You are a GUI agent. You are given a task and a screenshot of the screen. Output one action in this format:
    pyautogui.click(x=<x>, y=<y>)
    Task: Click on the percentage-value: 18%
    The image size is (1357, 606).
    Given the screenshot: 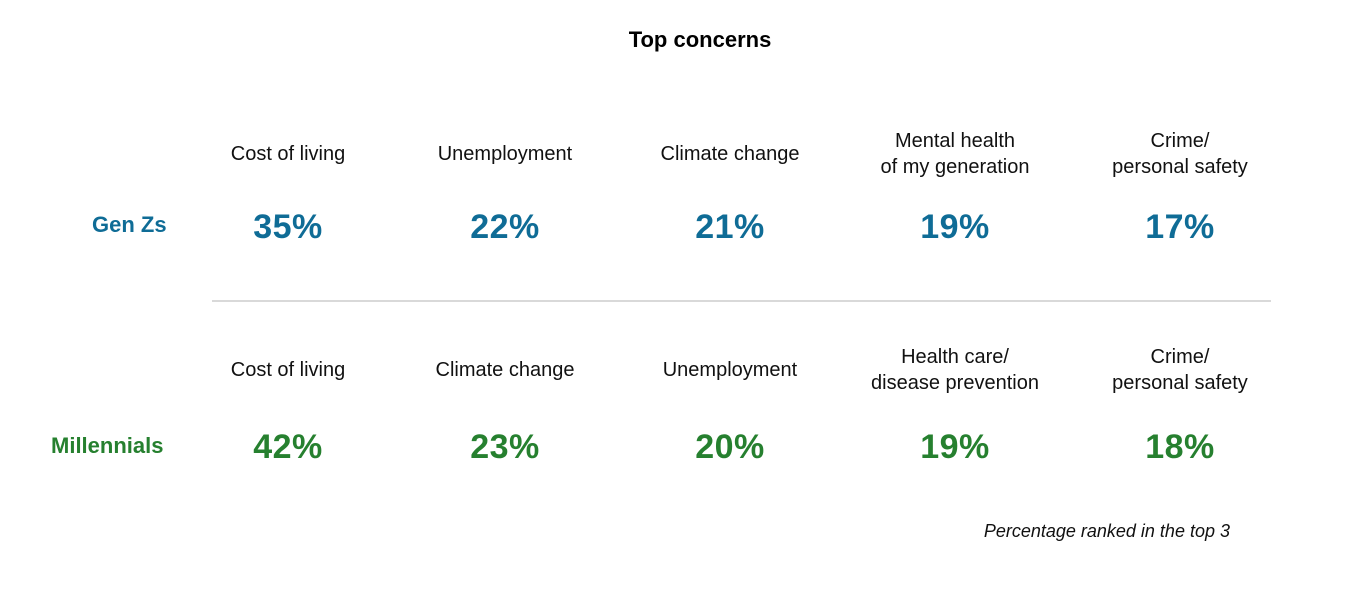 What is the action you would take?
    pyautogui.click(x=1180, y=447)
    